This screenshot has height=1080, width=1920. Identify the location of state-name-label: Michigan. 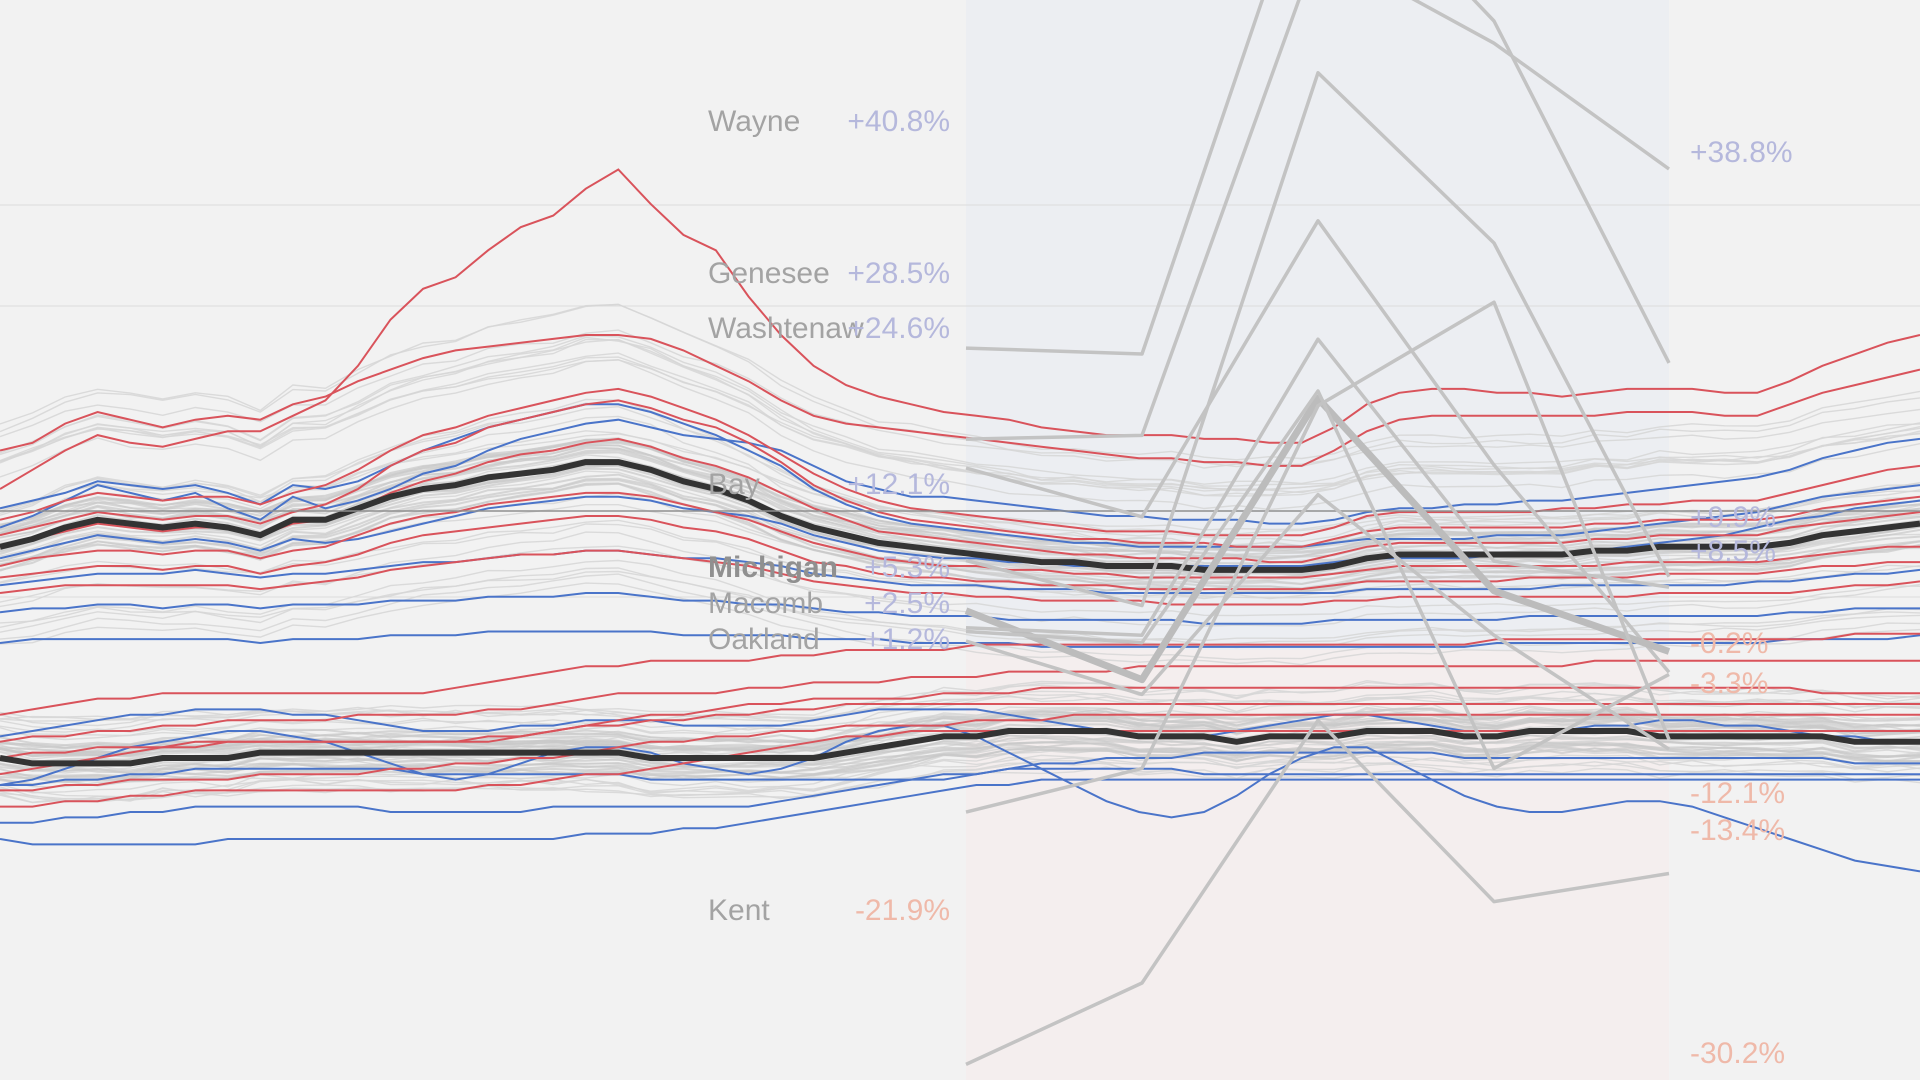
(773, 567).